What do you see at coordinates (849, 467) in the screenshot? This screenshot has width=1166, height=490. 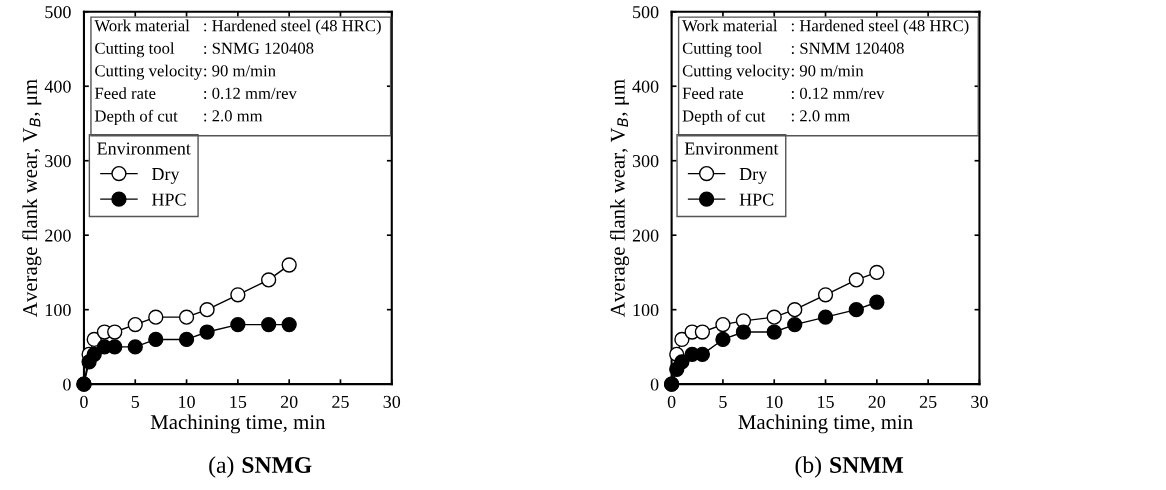 I see `text: (b) SNMM` at bounding box center [849, 467].